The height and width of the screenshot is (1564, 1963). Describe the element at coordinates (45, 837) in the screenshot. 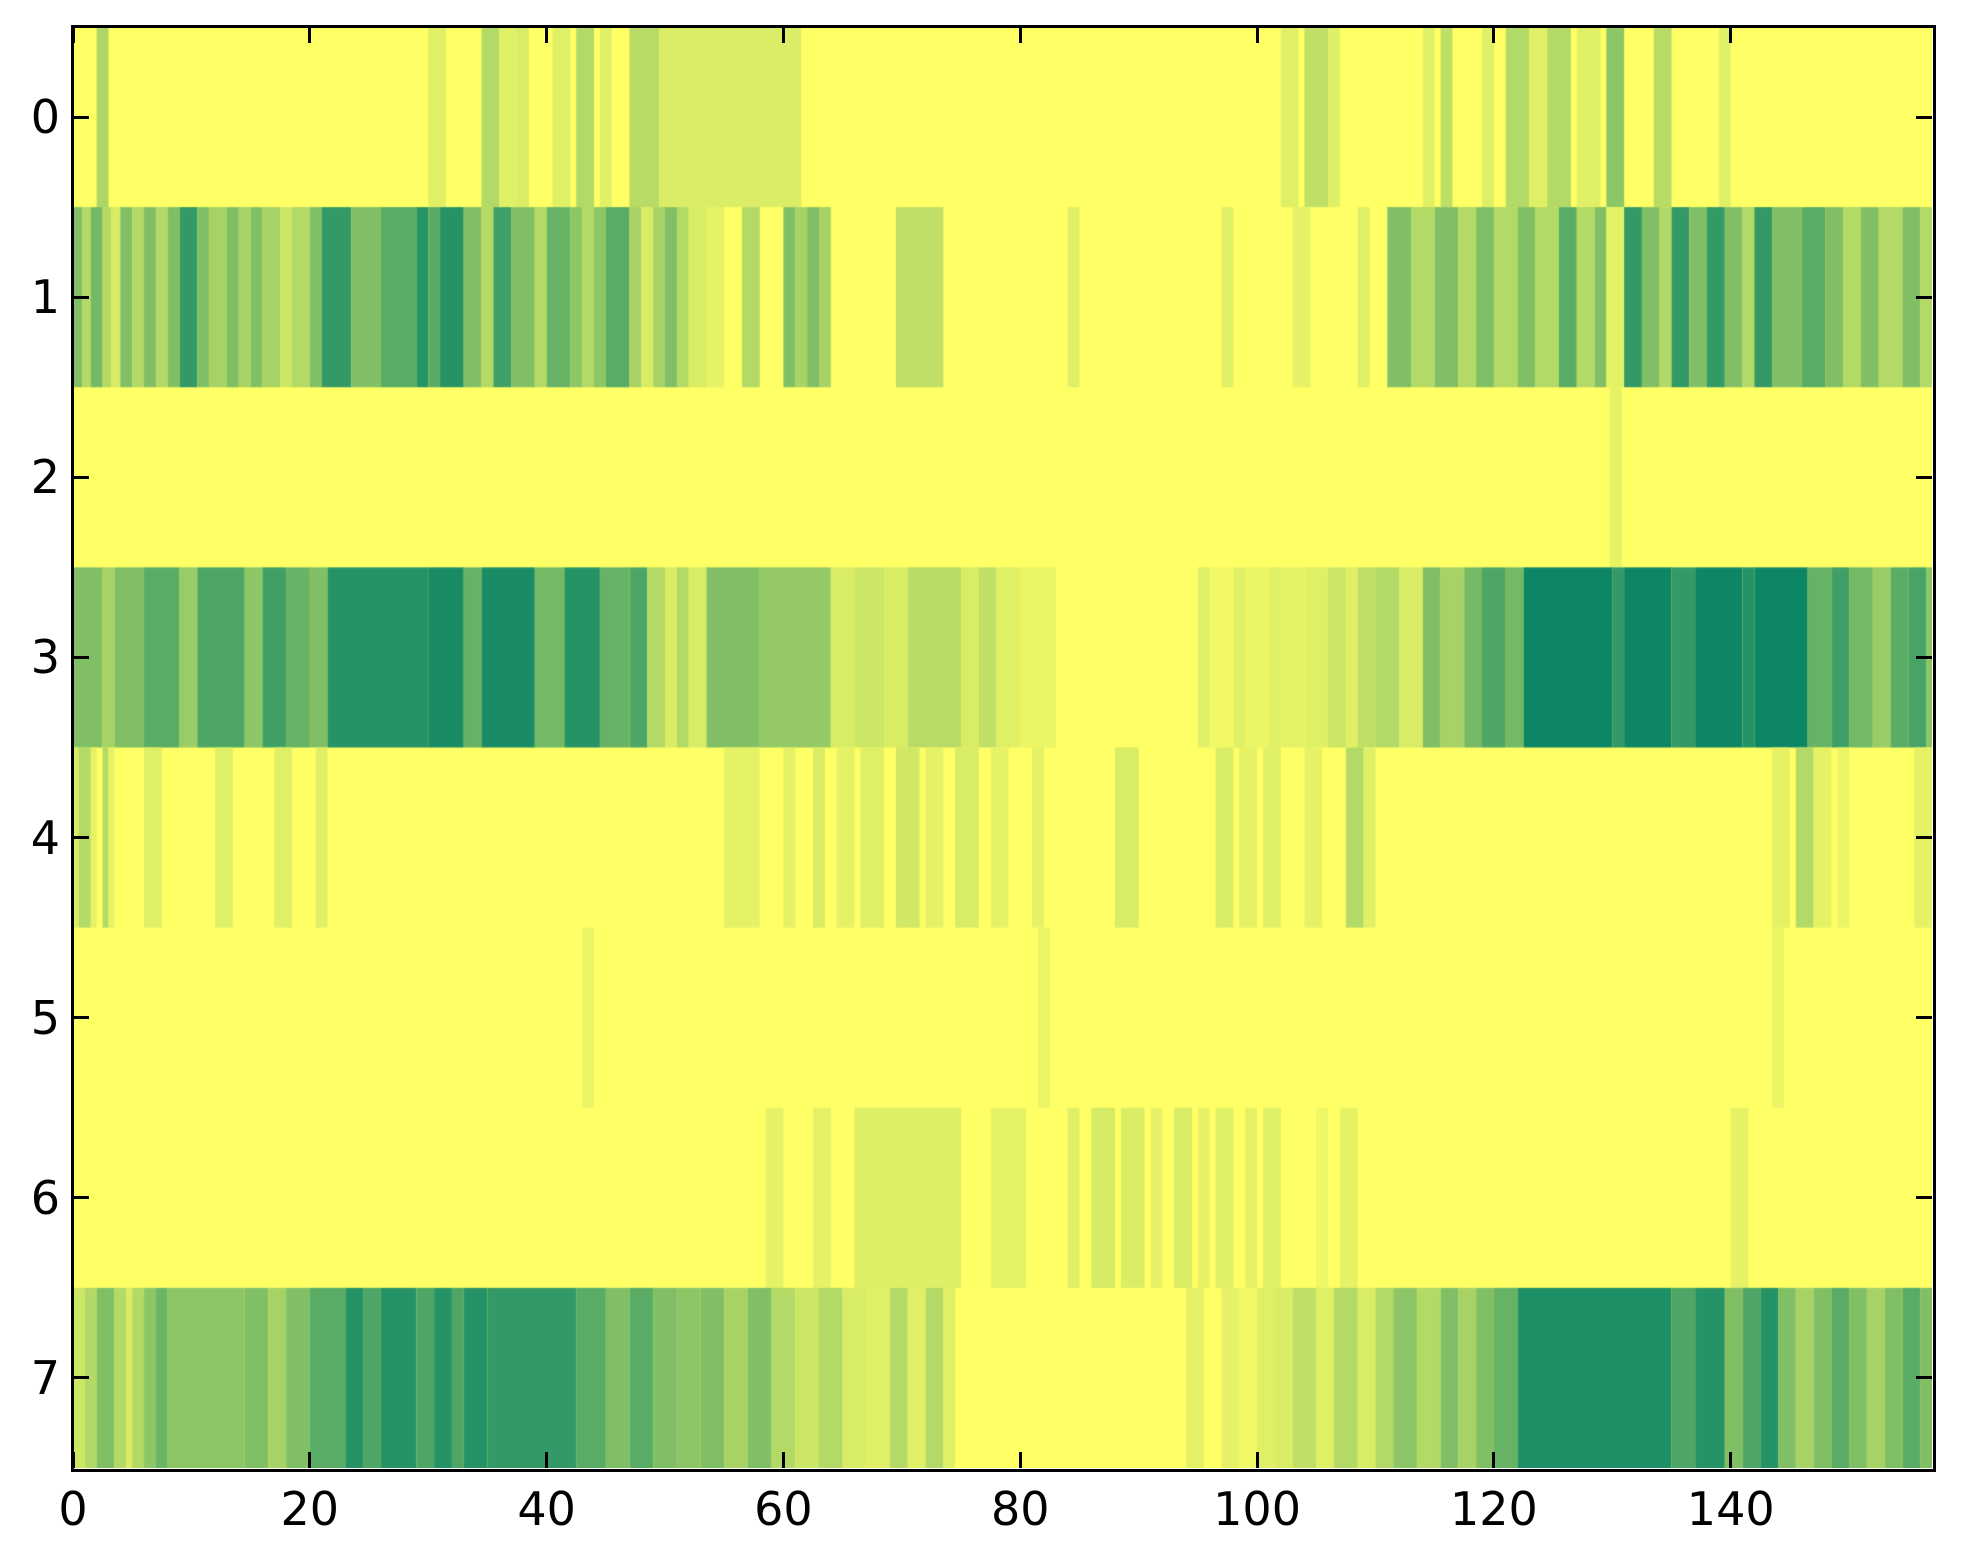

I see `y-tick-label: 4` at that location.